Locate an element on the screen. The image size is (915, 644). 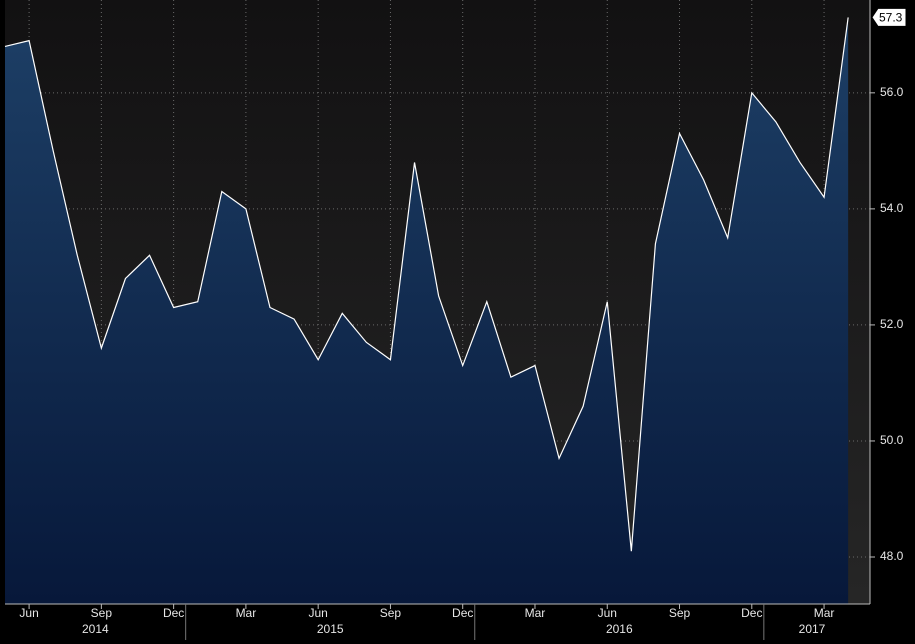
y-tick-label: 50.0 is located at coordinates (892, 440).